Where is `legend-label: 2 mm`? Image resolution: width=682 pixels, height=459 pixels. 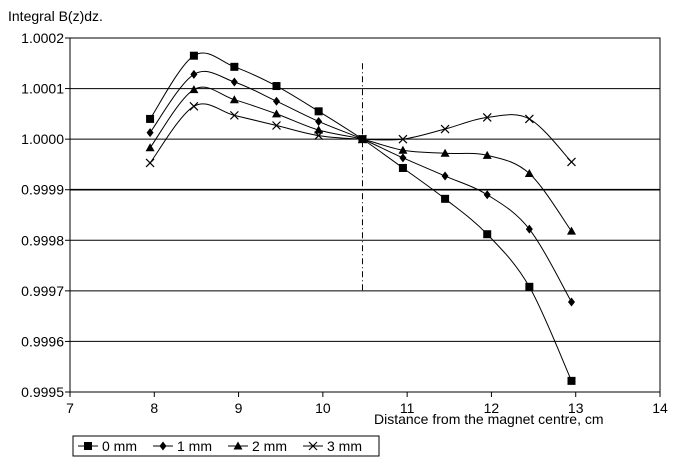 legend-label: 2 mm is located at coordinates (269, 446).